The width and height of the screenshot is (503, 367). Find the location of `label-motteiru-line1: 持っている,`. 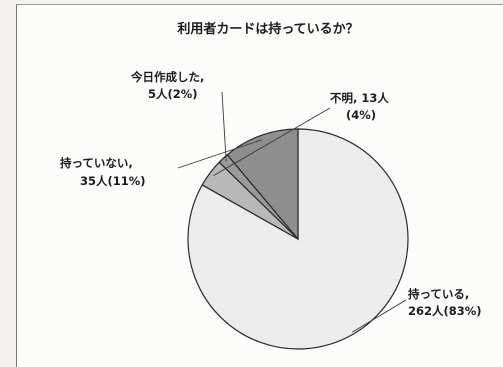

label-motteiru-line1: 持っている, is located at coordinates (438, 294).